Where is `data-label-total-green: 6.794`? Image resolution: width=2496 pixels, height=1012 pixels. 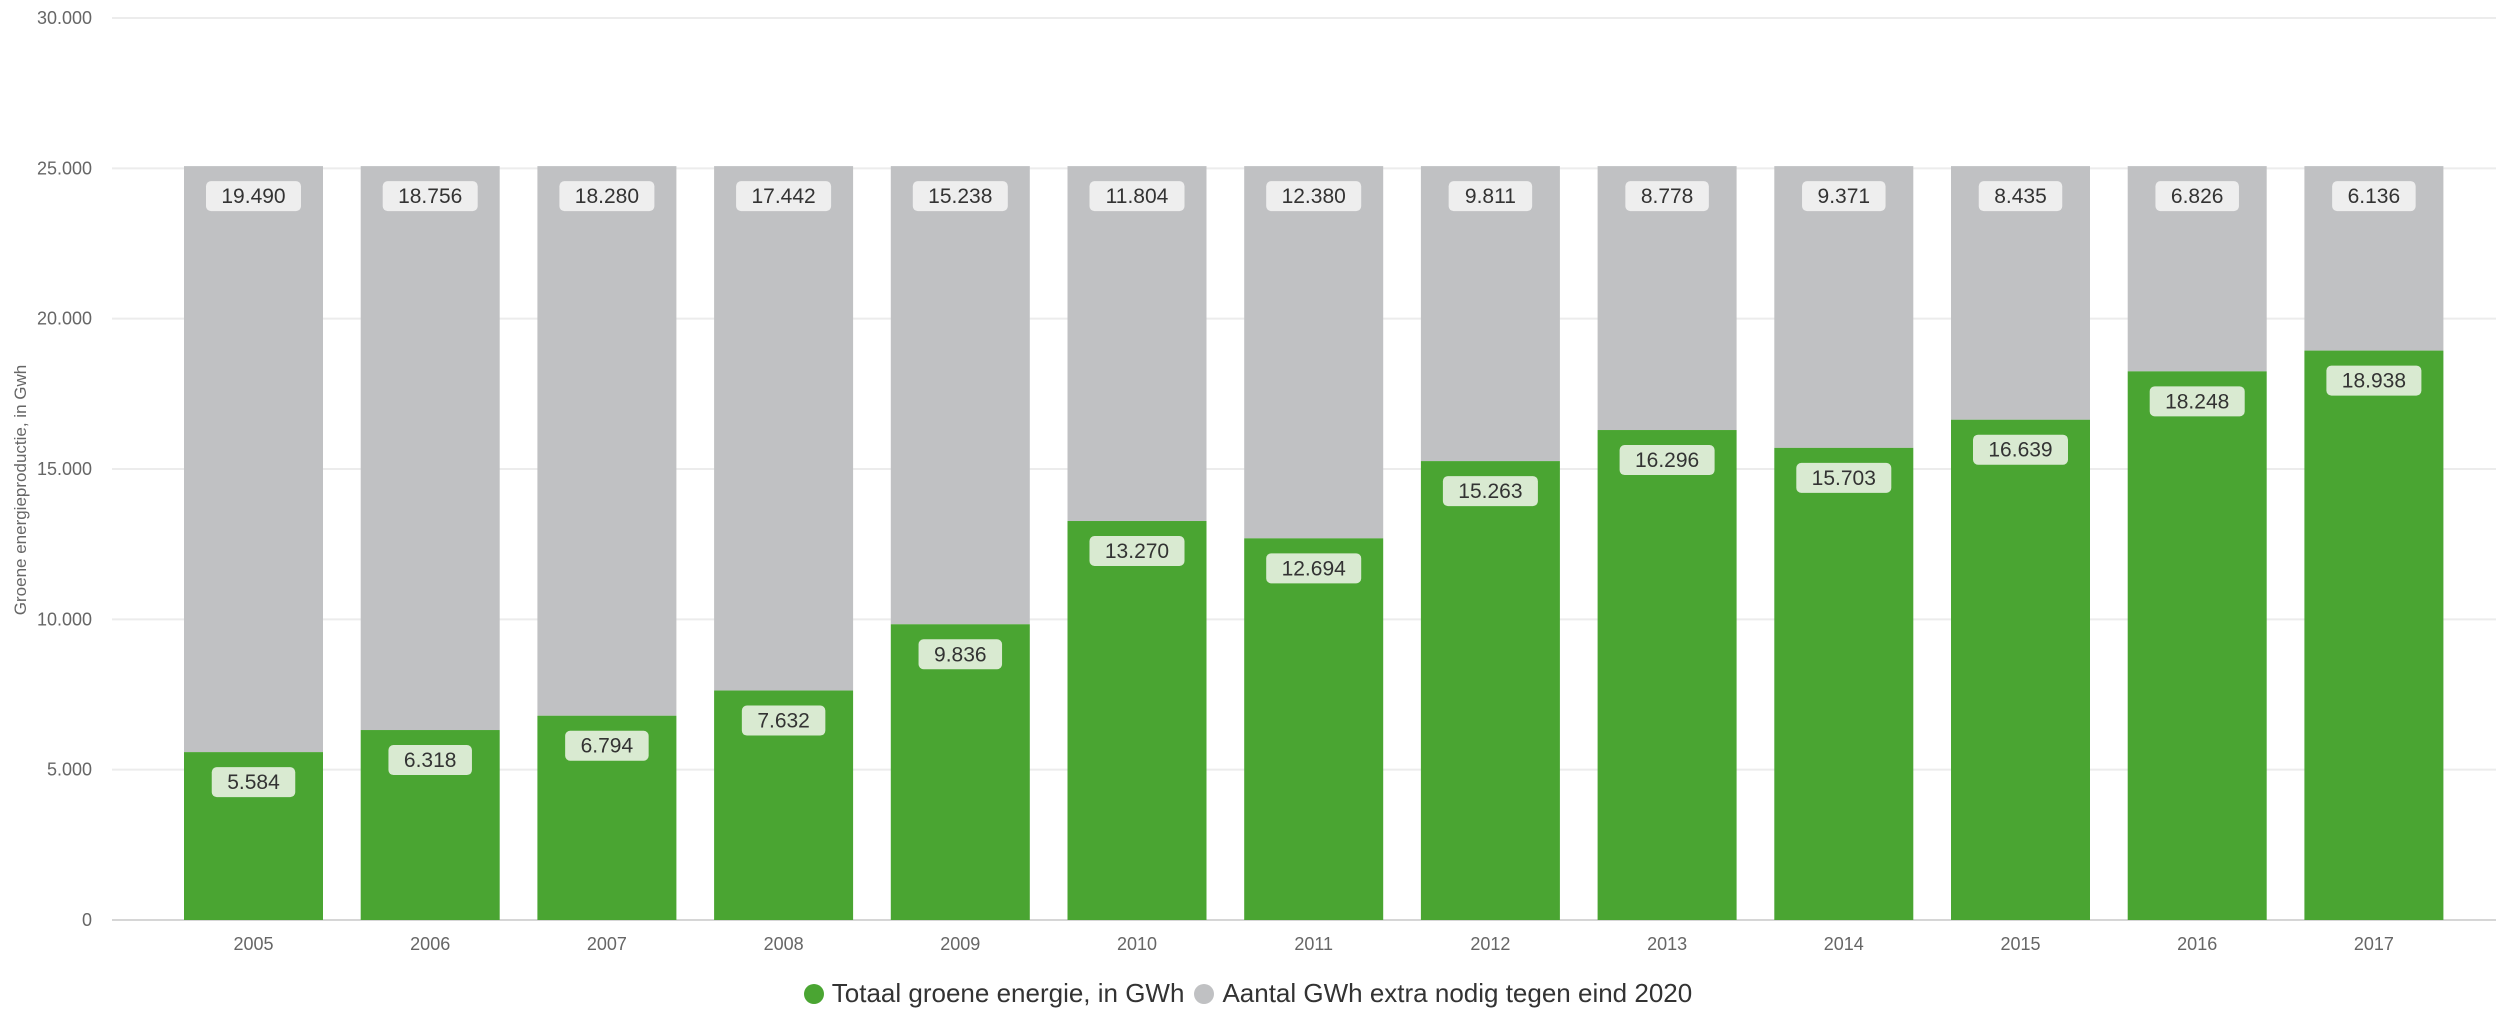
data-label-total-green: 6.794 is located at coordinates (607, 745).